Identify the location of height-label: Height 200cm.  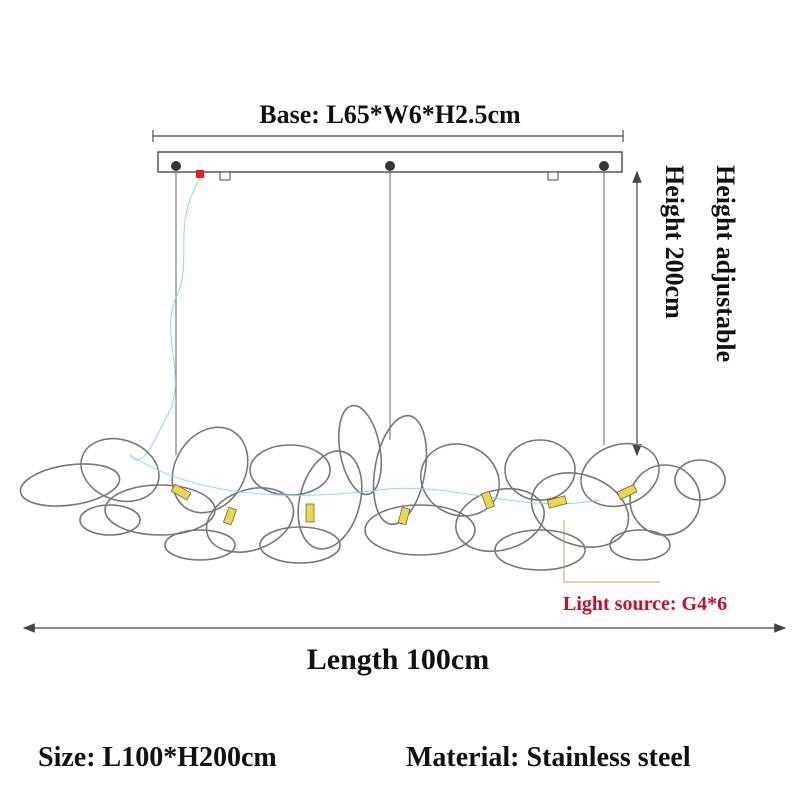
(674, 242).